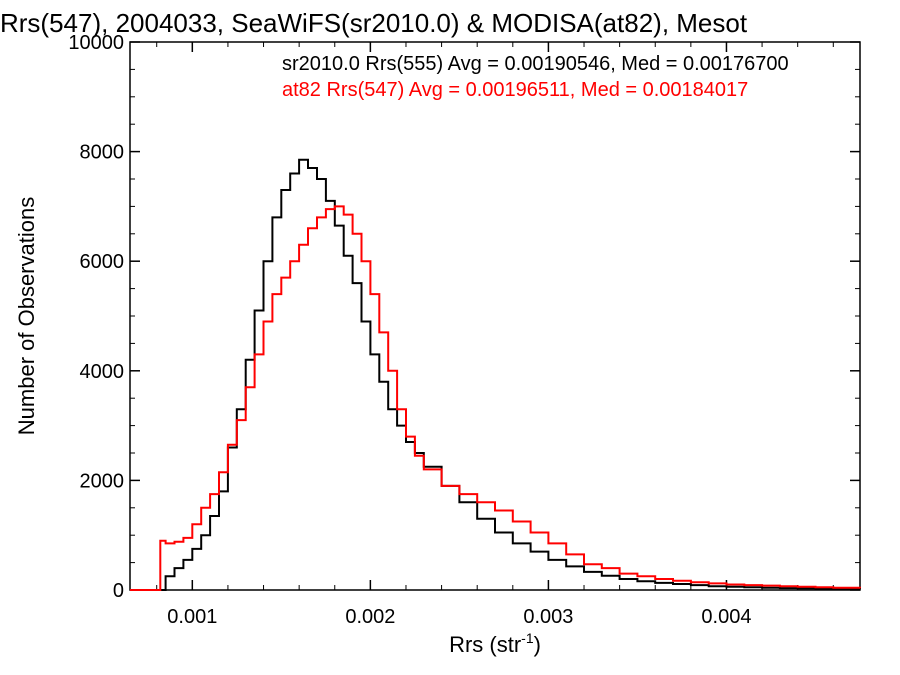 The width and height of the screenshot is (900, 675). What do you see at coordinates (102, 153) in the screenshot?
I see `y-tick-label-4: 8000` at bounding box center [102, 153].